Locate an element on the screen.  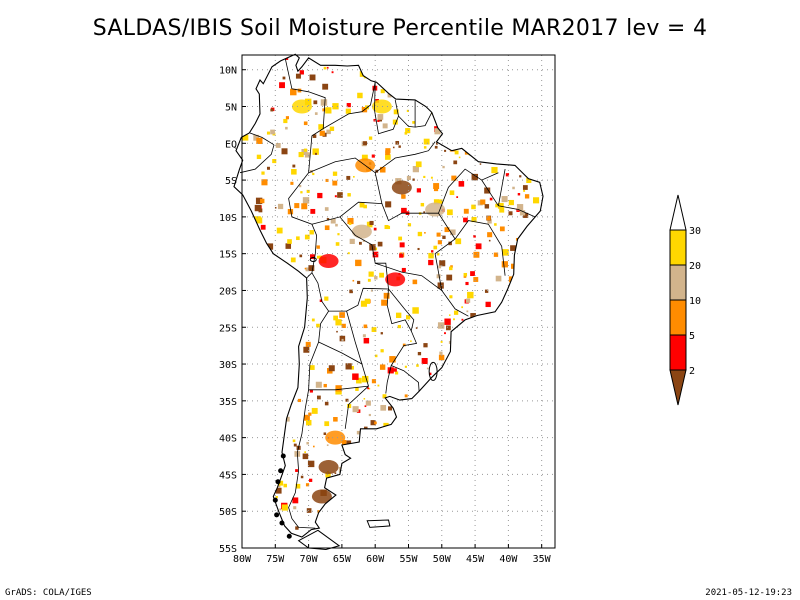
legend-swatch is located at coordinates (678, 317).